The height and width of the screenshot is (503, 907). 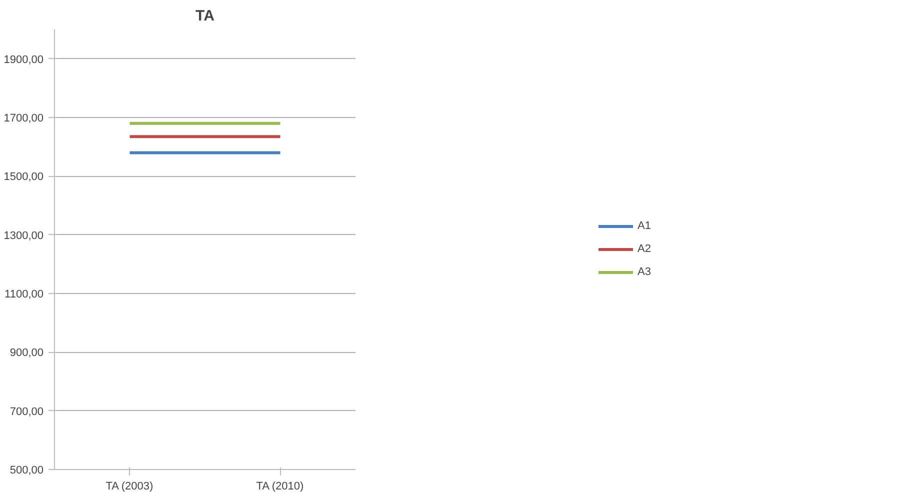 What do you see at coordinates (280, 486) in the screenshot?
I see `x-tick-label: TA (2010)` at bounding box center [280, 486].